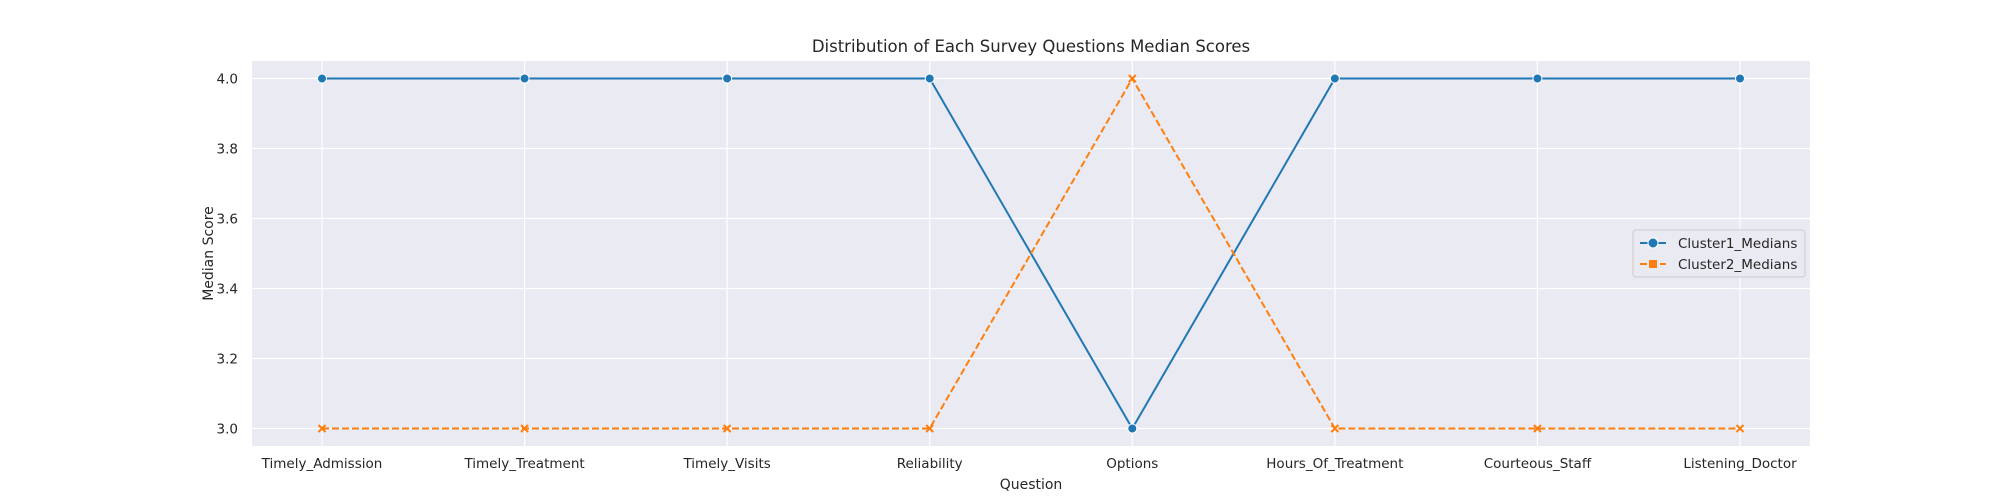 The width and height of the screenshot is (2000, 500). Describe the element at coordinates (227, 80) in the screenshot. I see `y-tick-label: 4.0` at that location.